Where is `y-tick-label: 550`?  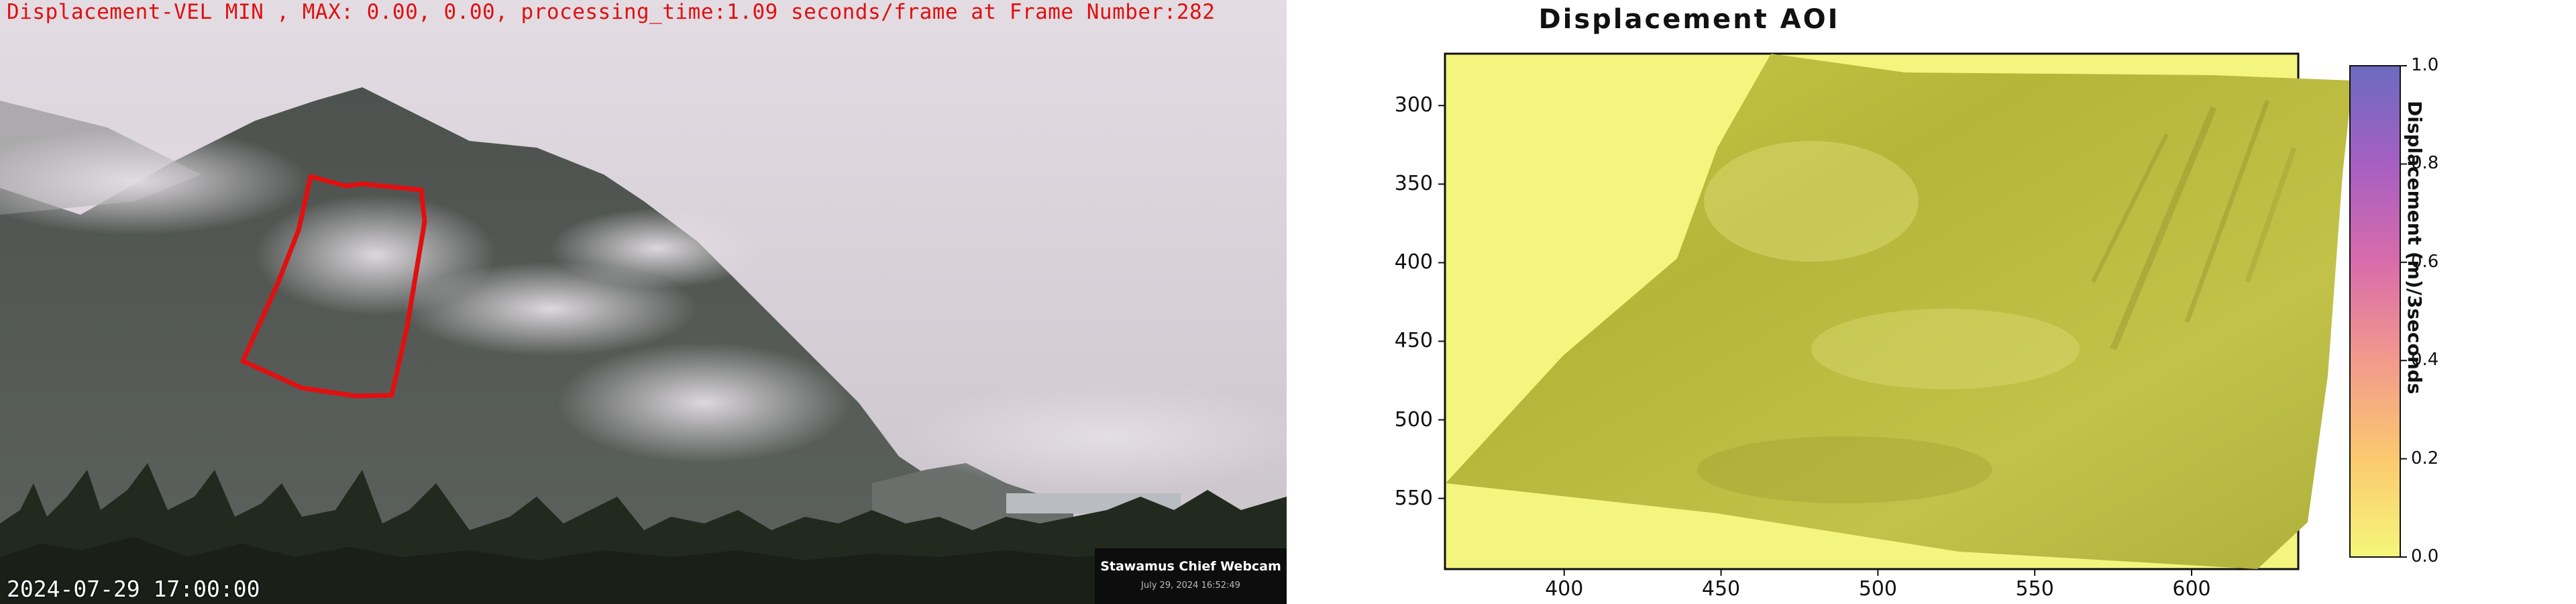 y-tick-label: 550 is located at coordinates (1413, 498).